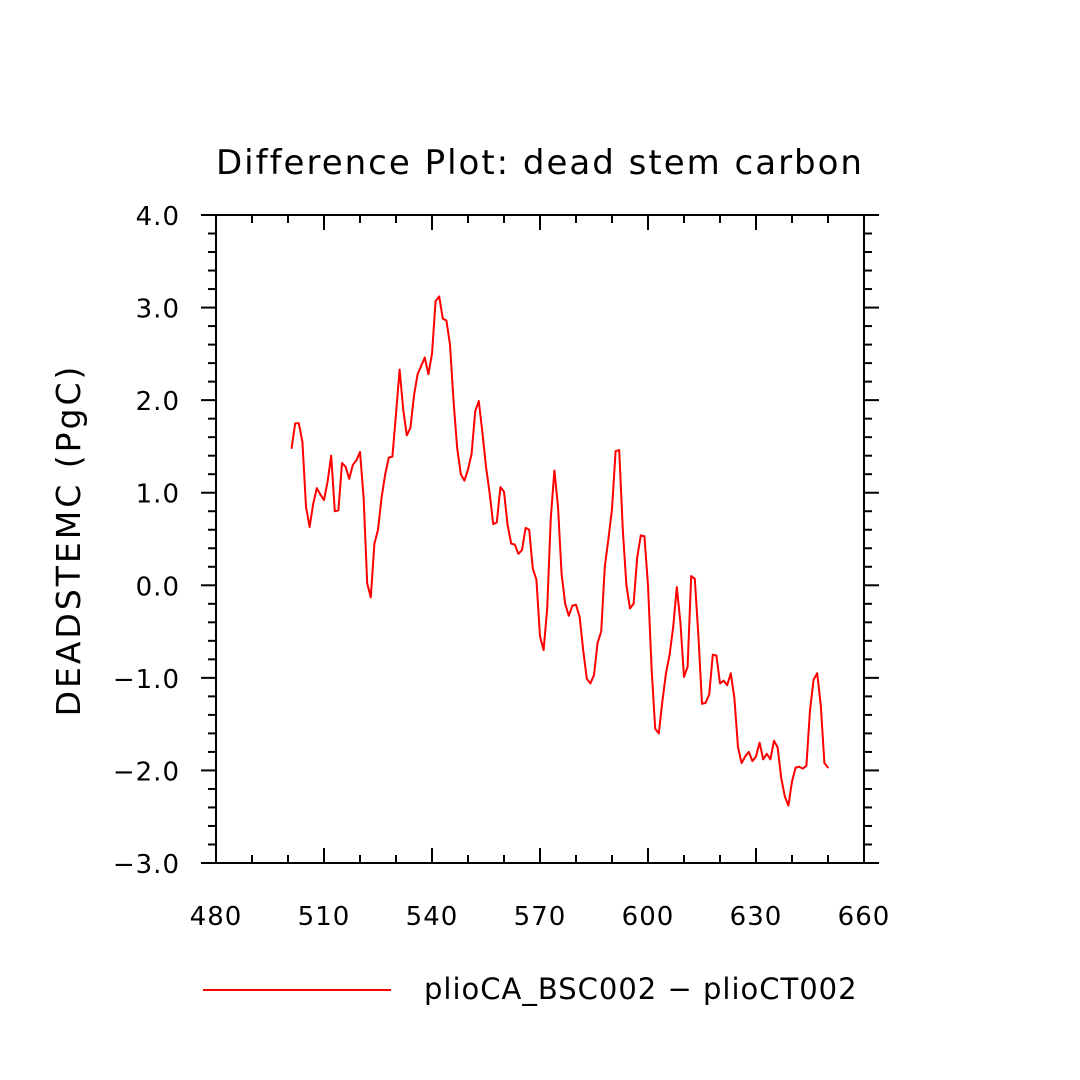 Image resolution: width=1080 pixels, height=1080 pixels. Describe the element at coordinates (146, 680) in the screenshot. I see `y-tick-label: −1.0` at that location.